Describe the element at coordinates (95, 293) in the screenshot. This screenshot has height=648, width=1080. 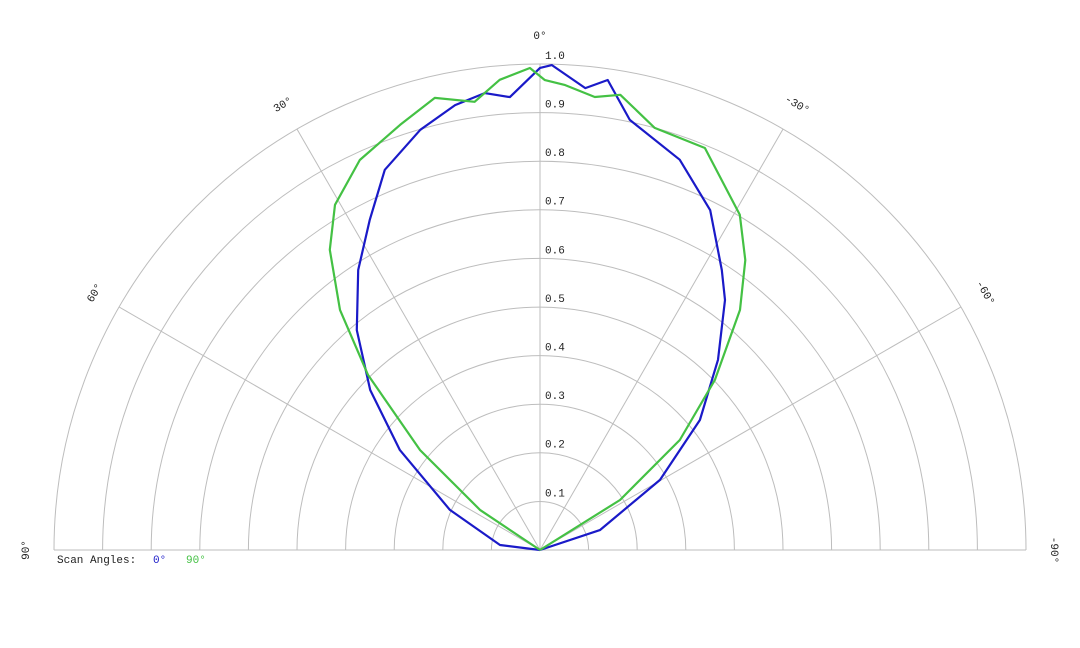
I see `theta-tick-label: 60°` at that location.